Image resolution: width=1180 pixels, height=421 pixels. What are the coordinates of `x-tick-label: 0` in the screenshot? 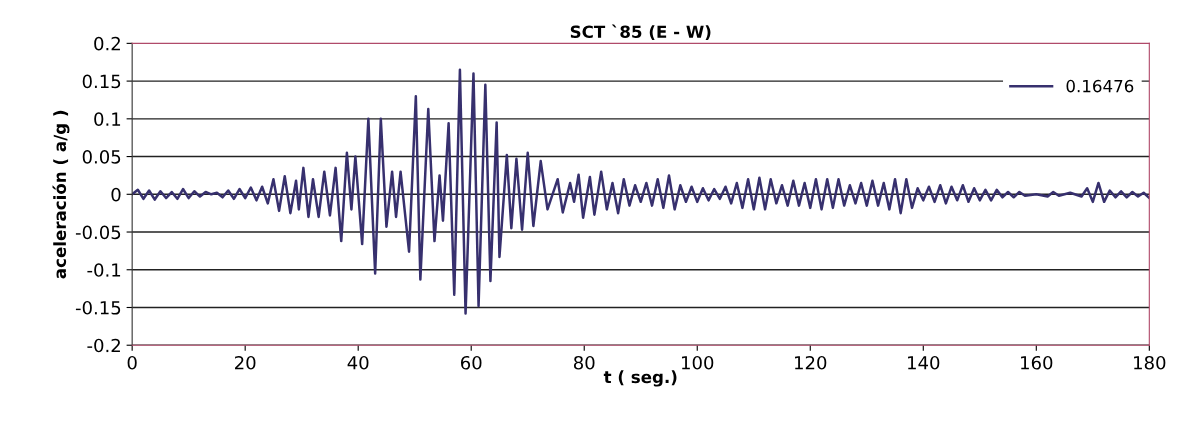 It's located at (132, 362).